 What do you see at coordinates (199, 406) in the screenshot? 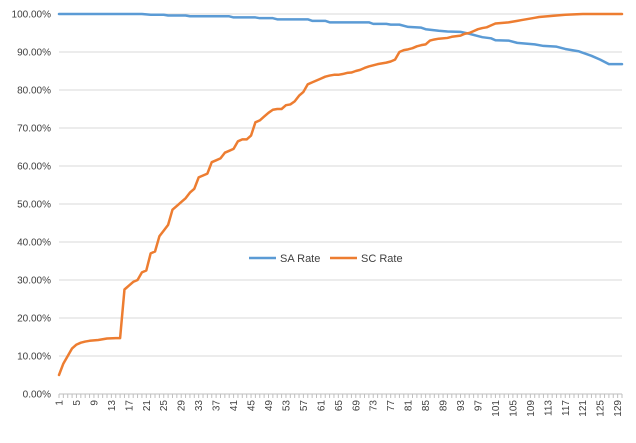
I see `x-tick-label: 33` at bounding box center [199, 406].